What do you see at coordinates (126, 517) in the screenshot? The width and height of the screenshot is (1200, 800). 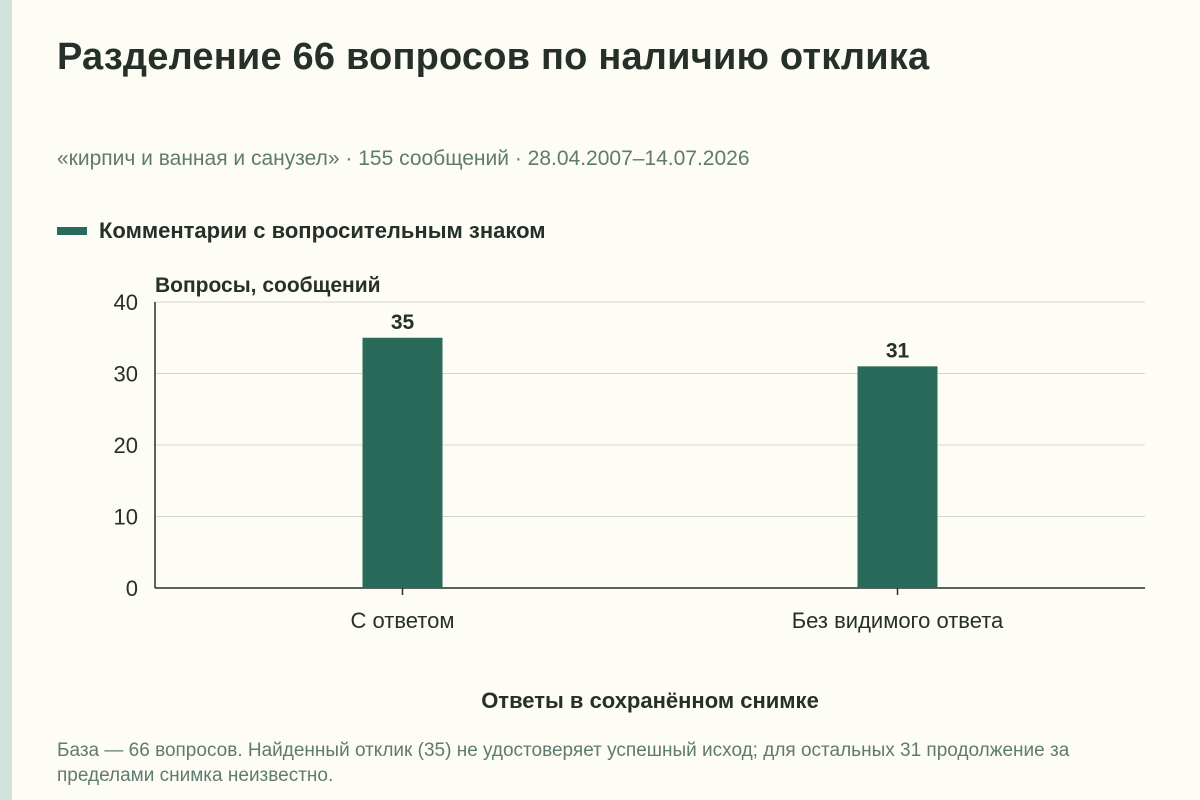 I see `y-tick-label: 10` at bounding box center [126, 517].